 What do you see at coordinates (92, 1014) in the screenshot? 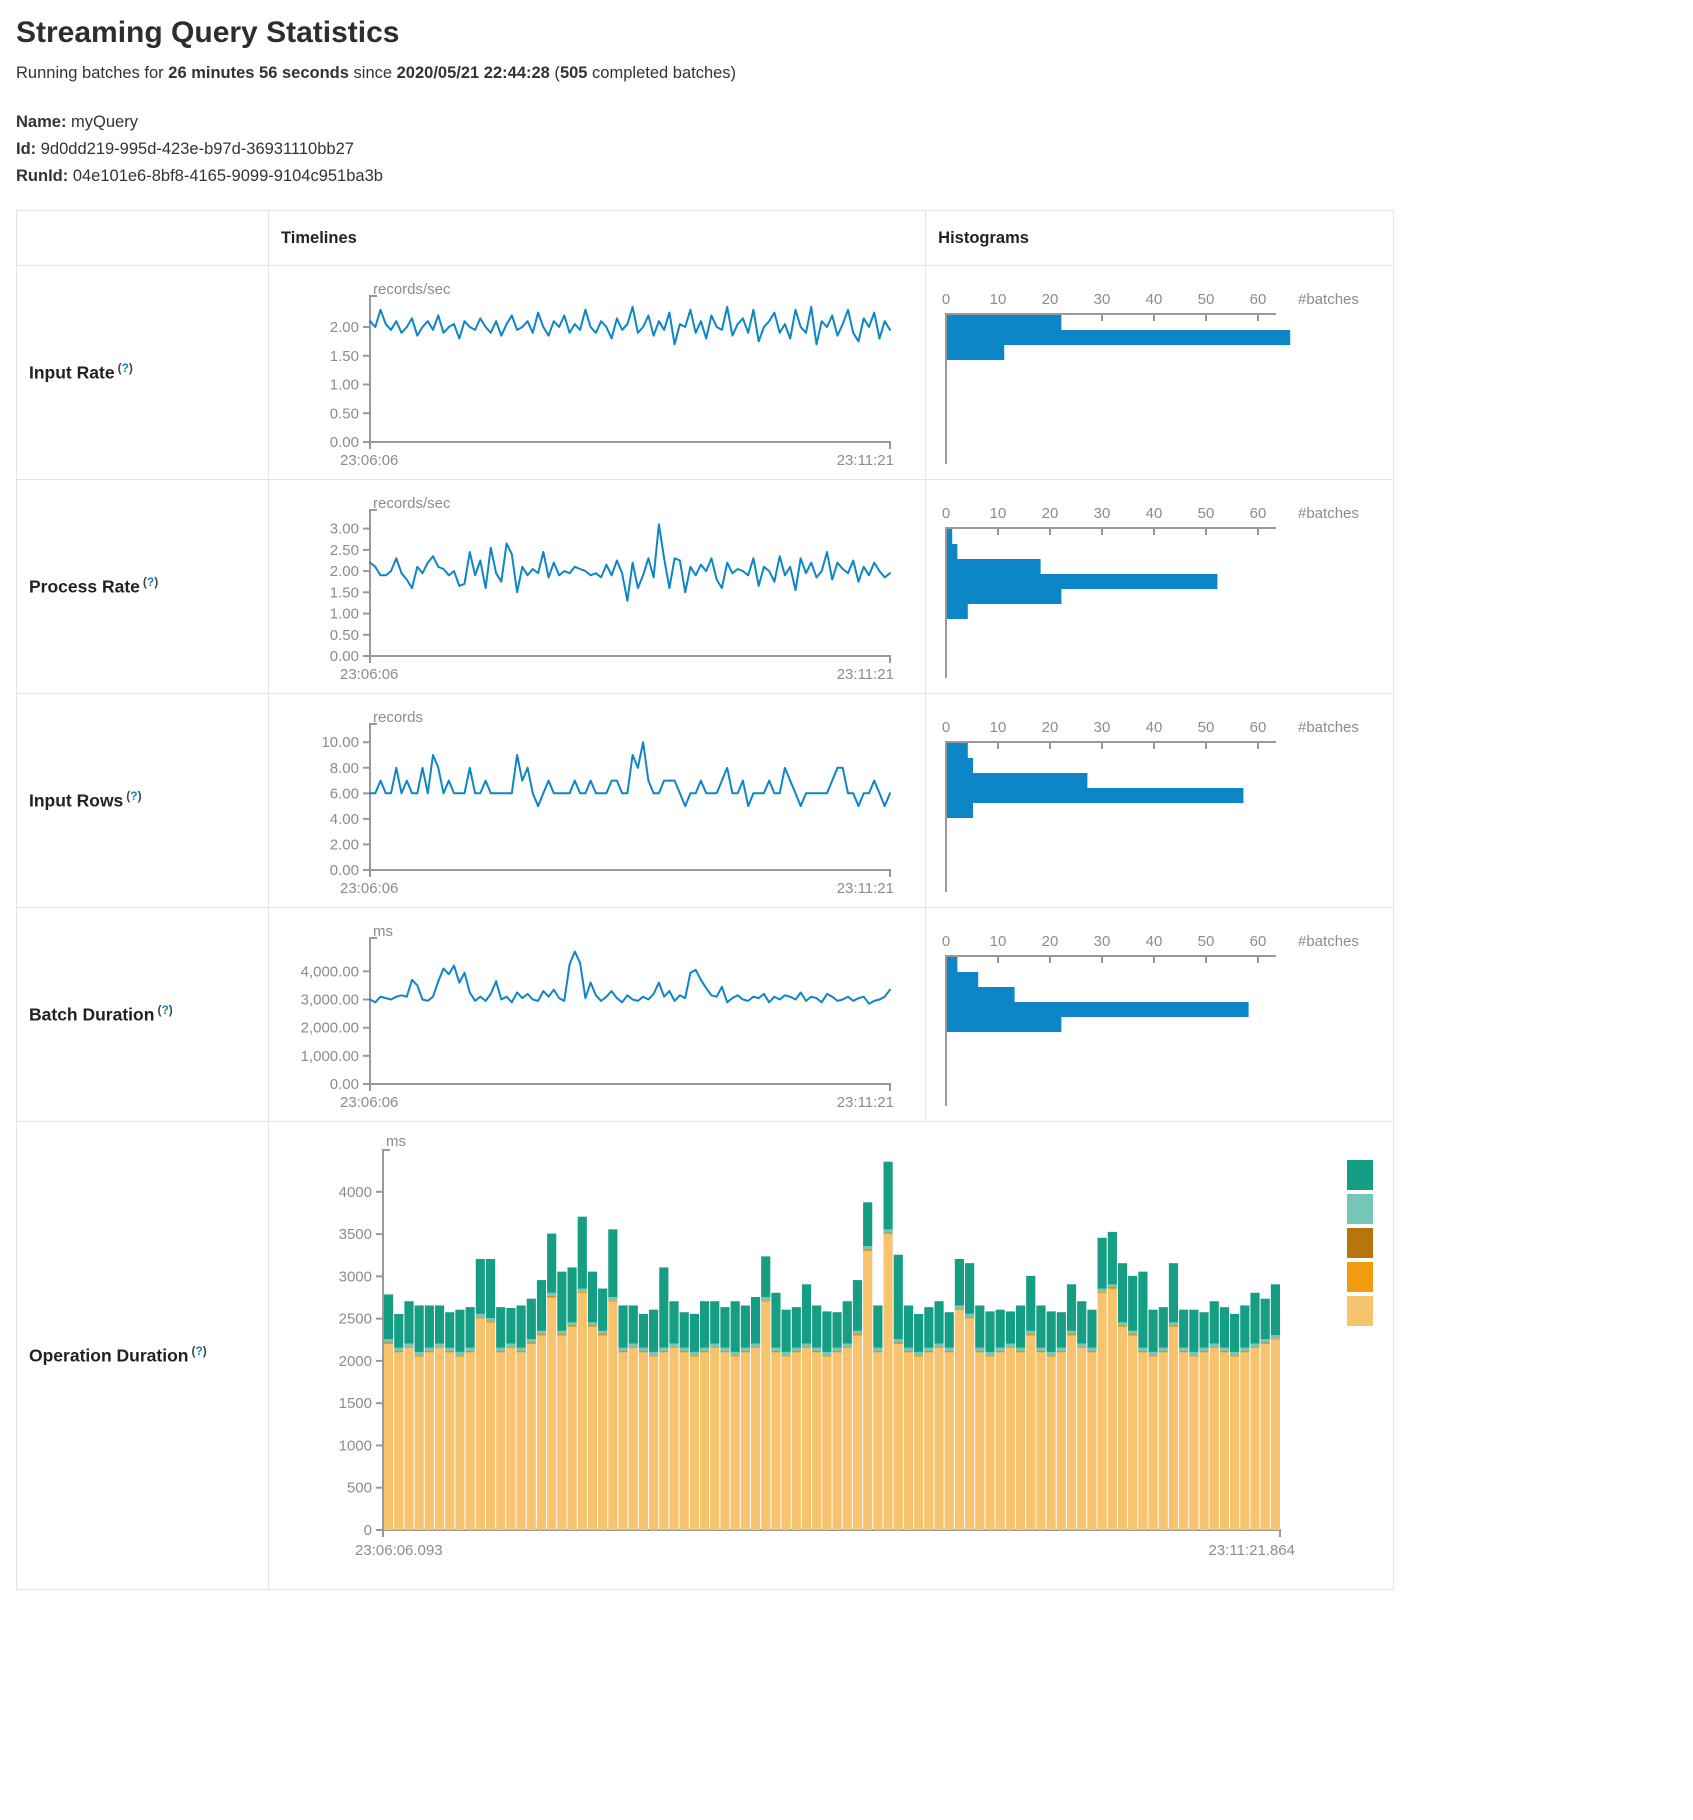
I see `batch-duration-label: Batch Duration` at bounding box center [92, 1014].